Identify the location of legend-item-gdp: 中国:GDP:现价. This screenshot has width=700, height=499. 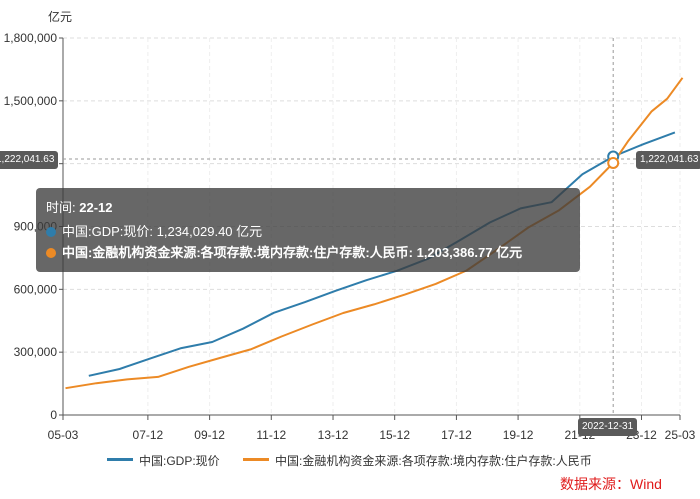
(163, 460).